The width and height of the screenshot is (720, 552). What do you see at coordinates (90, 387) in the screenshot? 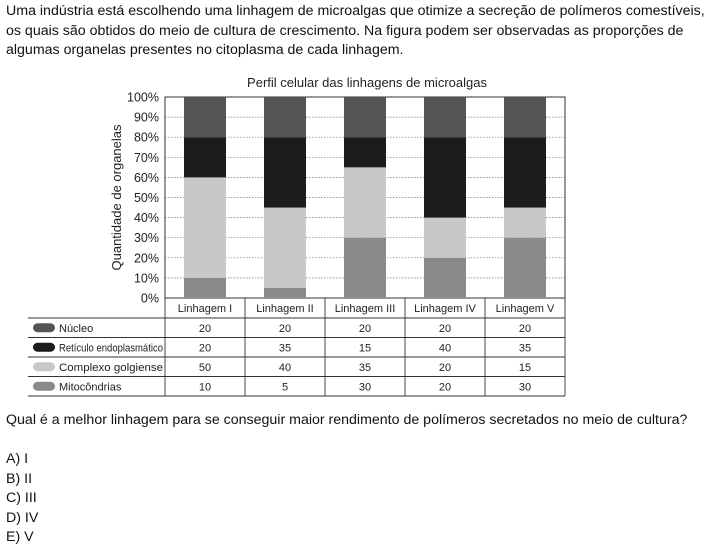
I see `legend-label: Mitocôndrias` at bounding box center [90, 387].